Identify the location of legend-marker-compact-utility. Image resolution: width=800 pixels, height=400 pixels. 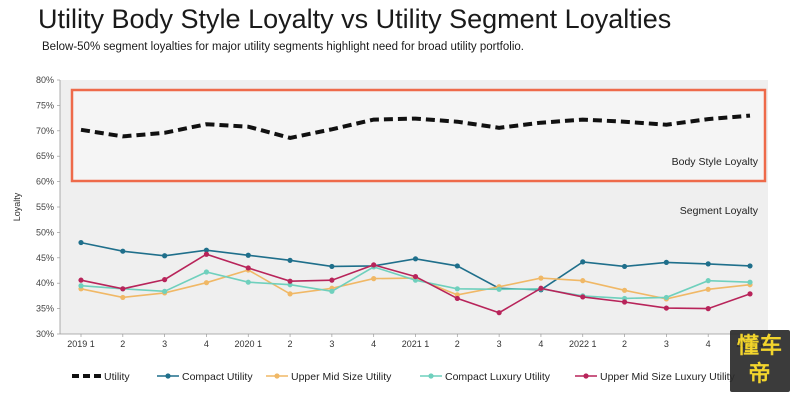
(168, 376).